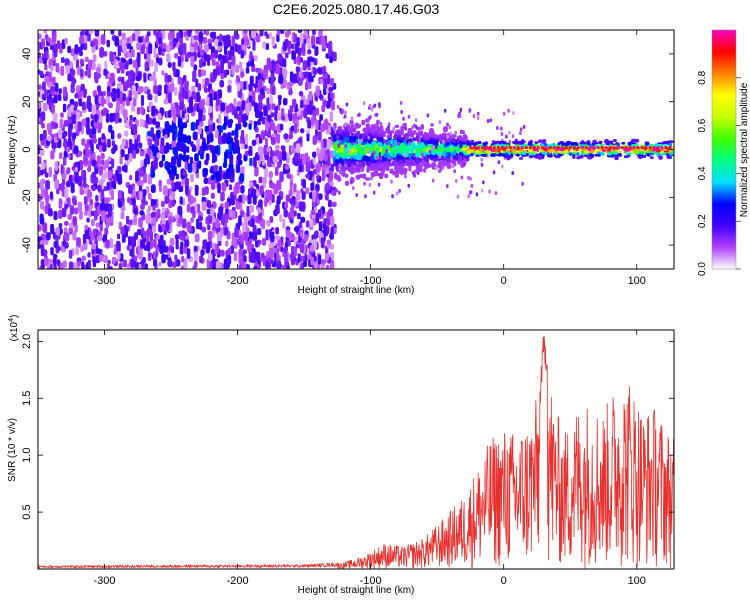 The image size is (750, 600). What do you see at coordinates (702, 221) in the screenshot?
I see `colorbar-tick-label: 0.2` at bounding box center [702, 221].